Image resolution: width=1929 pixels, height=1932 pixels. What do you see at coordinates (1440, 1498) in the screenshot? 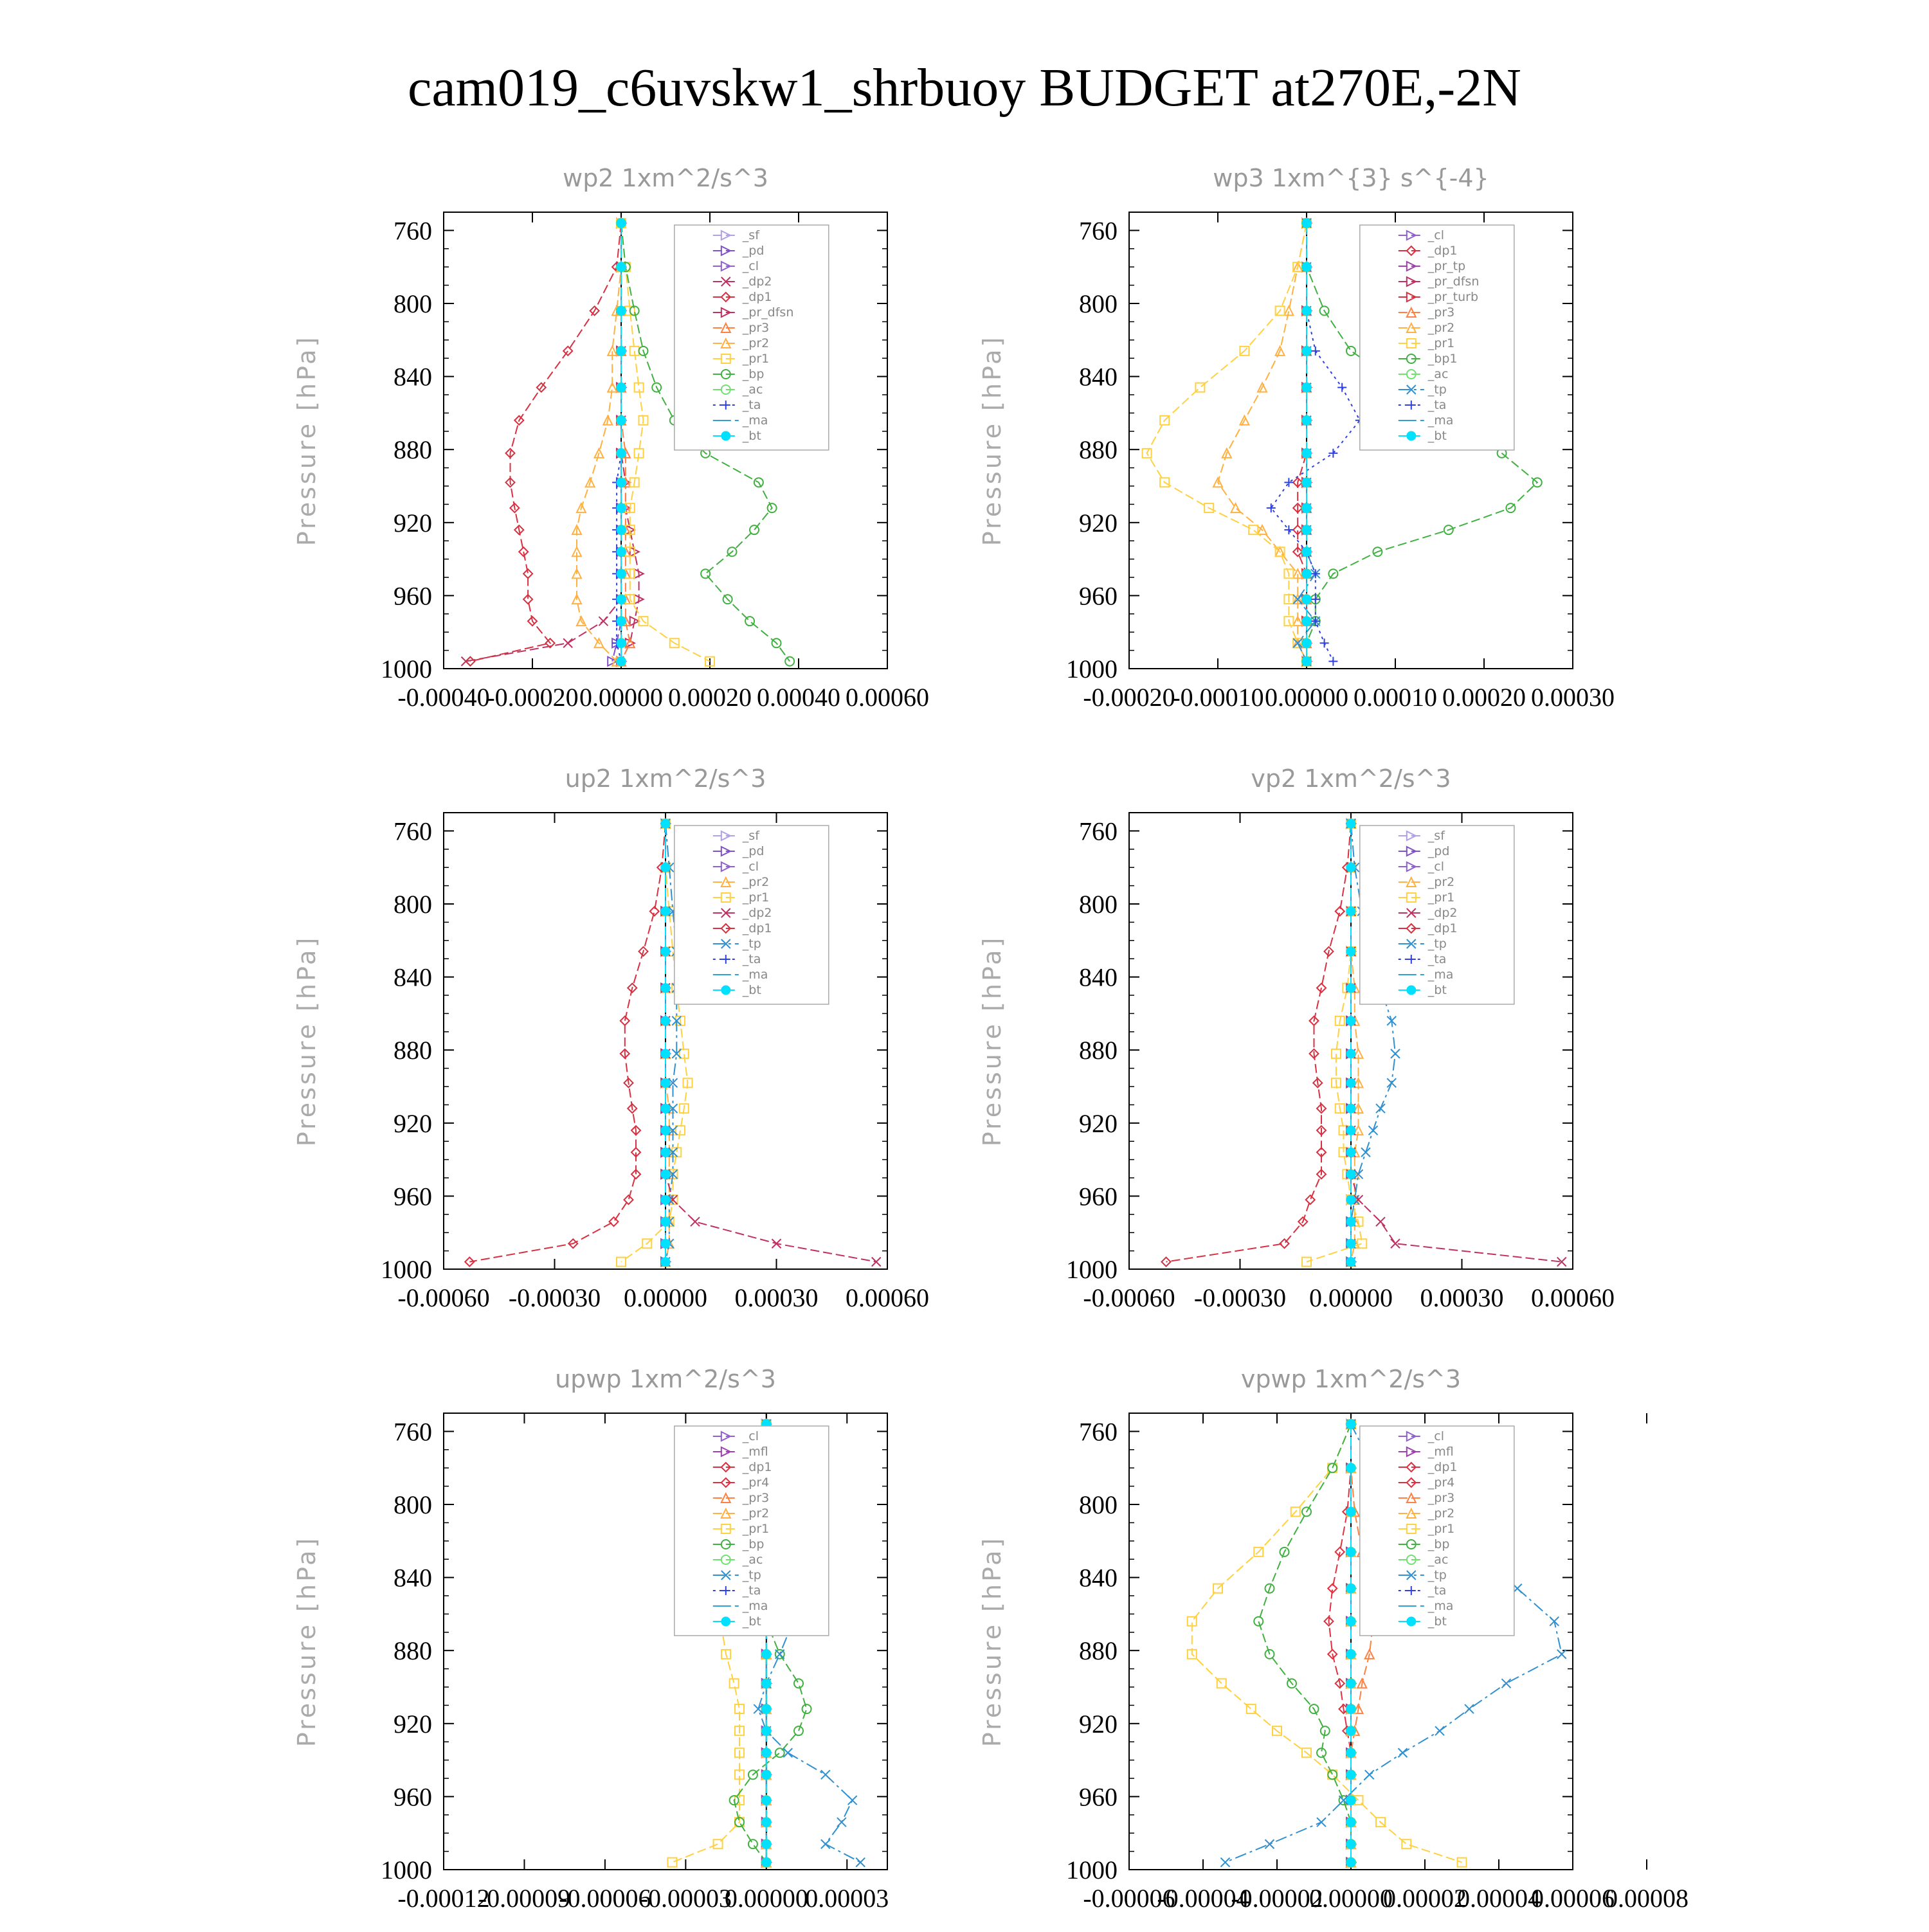
I see `legend-label: _pr3` at bounding box center [1440, 1498].